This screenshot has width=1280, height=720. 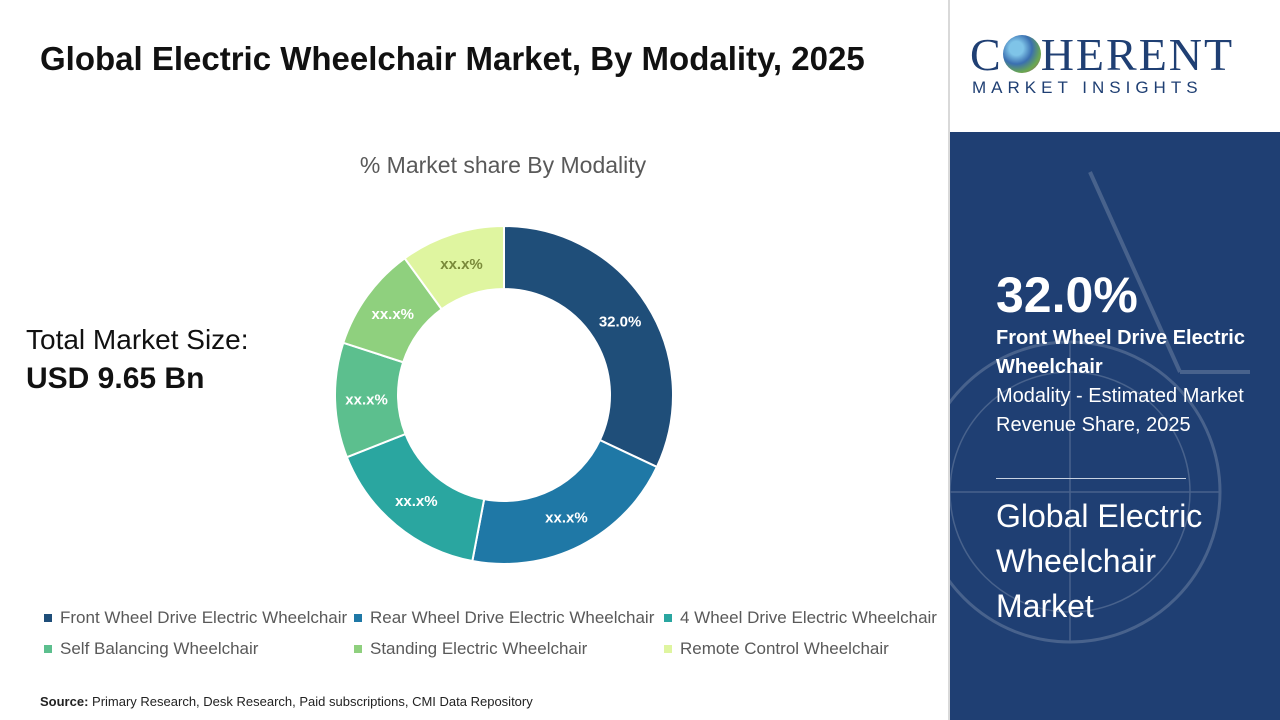 What do you see at coordinates (204, 617) in the screenshot?
I see `legend-label: Front Wheel Drive Electric Wheelchair` at bounding box center [204, 617].